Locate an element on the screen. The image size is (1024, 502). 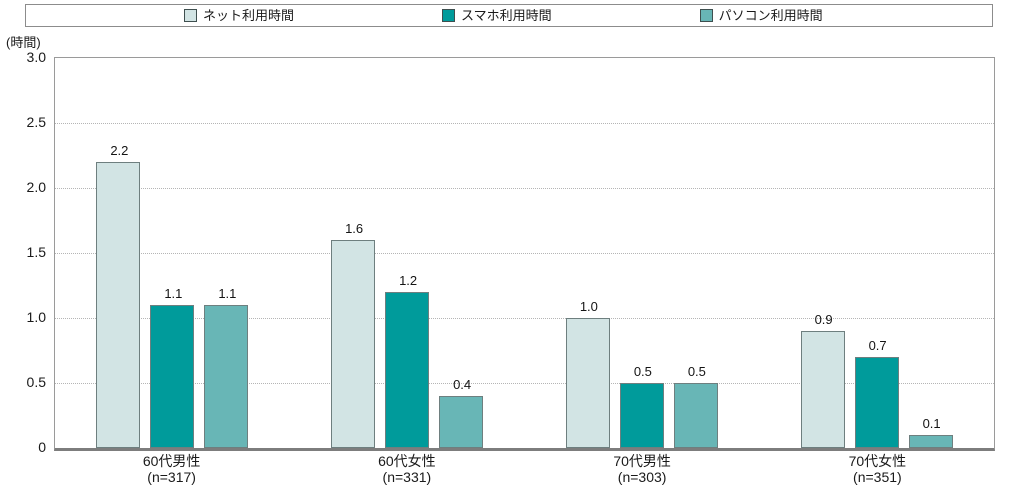
bar-value-label: 0.1 is located at coordinates (931, 423).